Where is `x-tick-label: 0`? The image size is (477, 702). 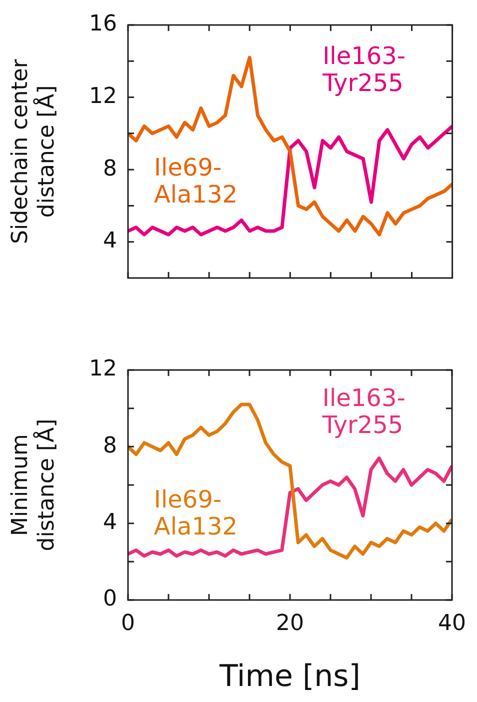
x-tick-label: 0 is located at coordinates (128, 623).